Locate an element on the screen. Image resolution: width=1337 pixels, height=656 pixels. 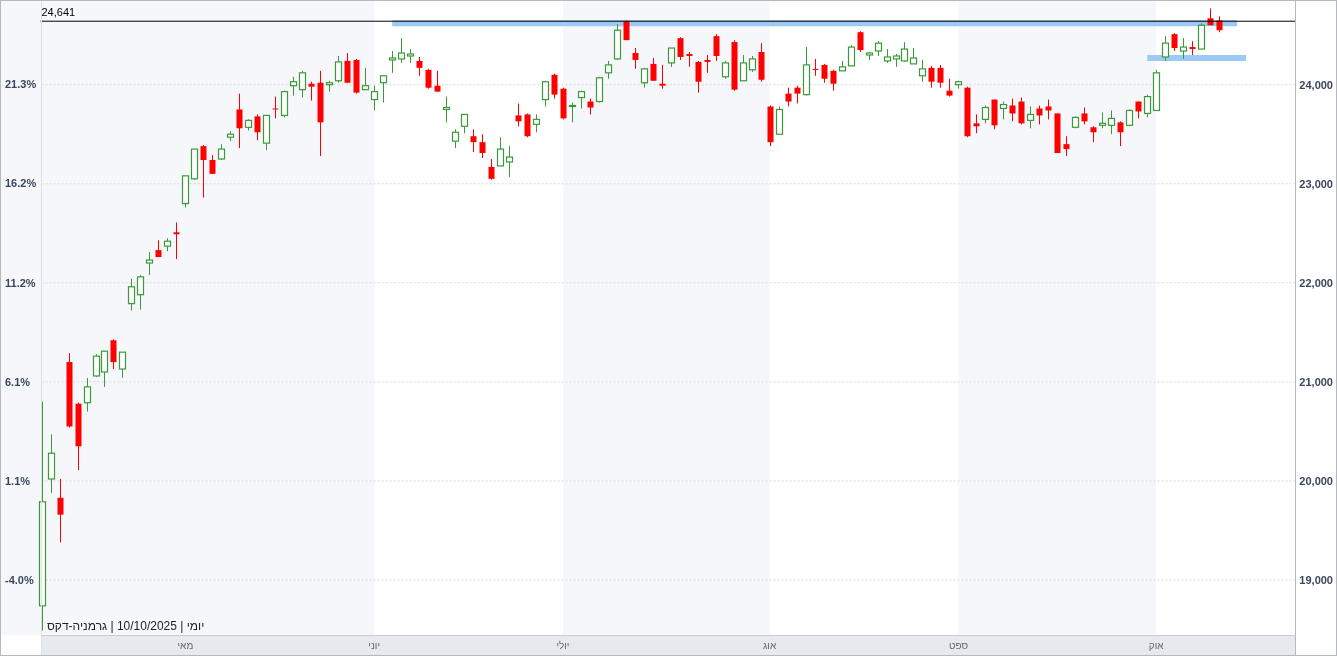
y-tick-label: 21,000 is located at coordinates (1316, 381).